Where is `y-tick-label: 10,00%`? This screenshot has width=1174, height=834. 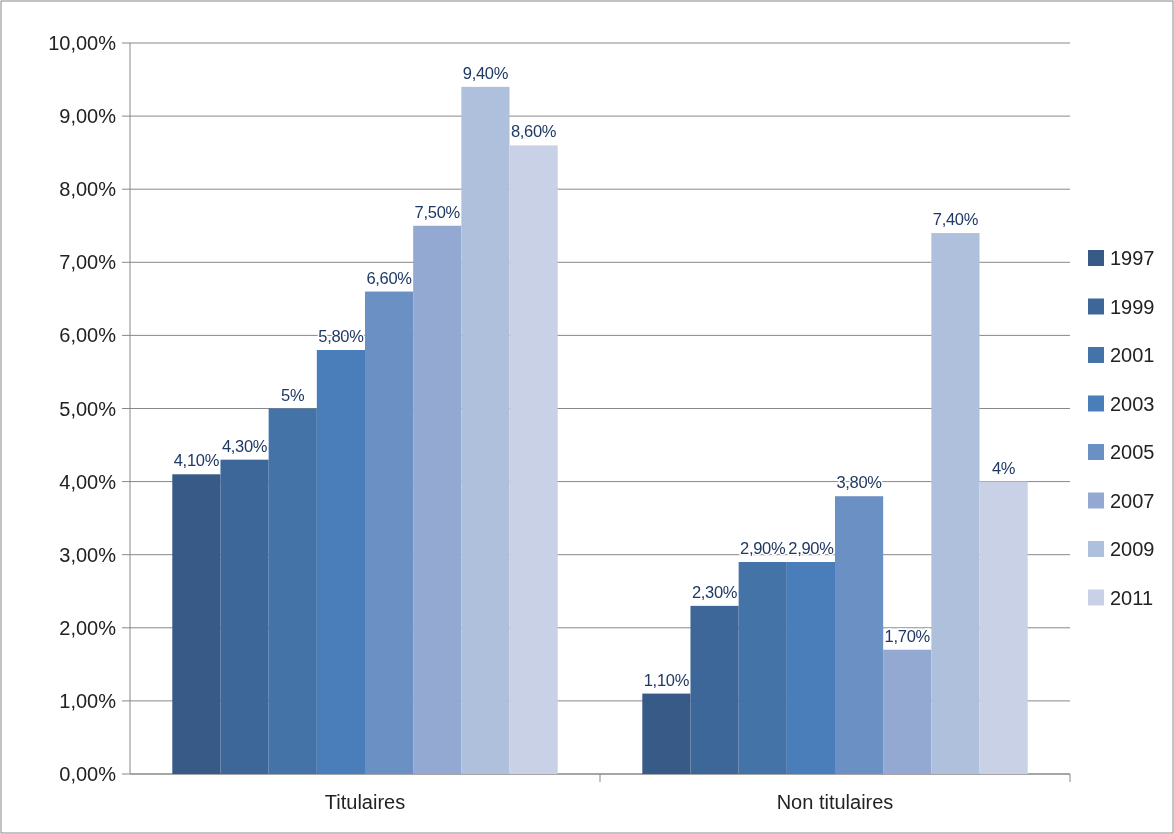
y-tick-label: 10,00% is located at coordinates (82, 43).